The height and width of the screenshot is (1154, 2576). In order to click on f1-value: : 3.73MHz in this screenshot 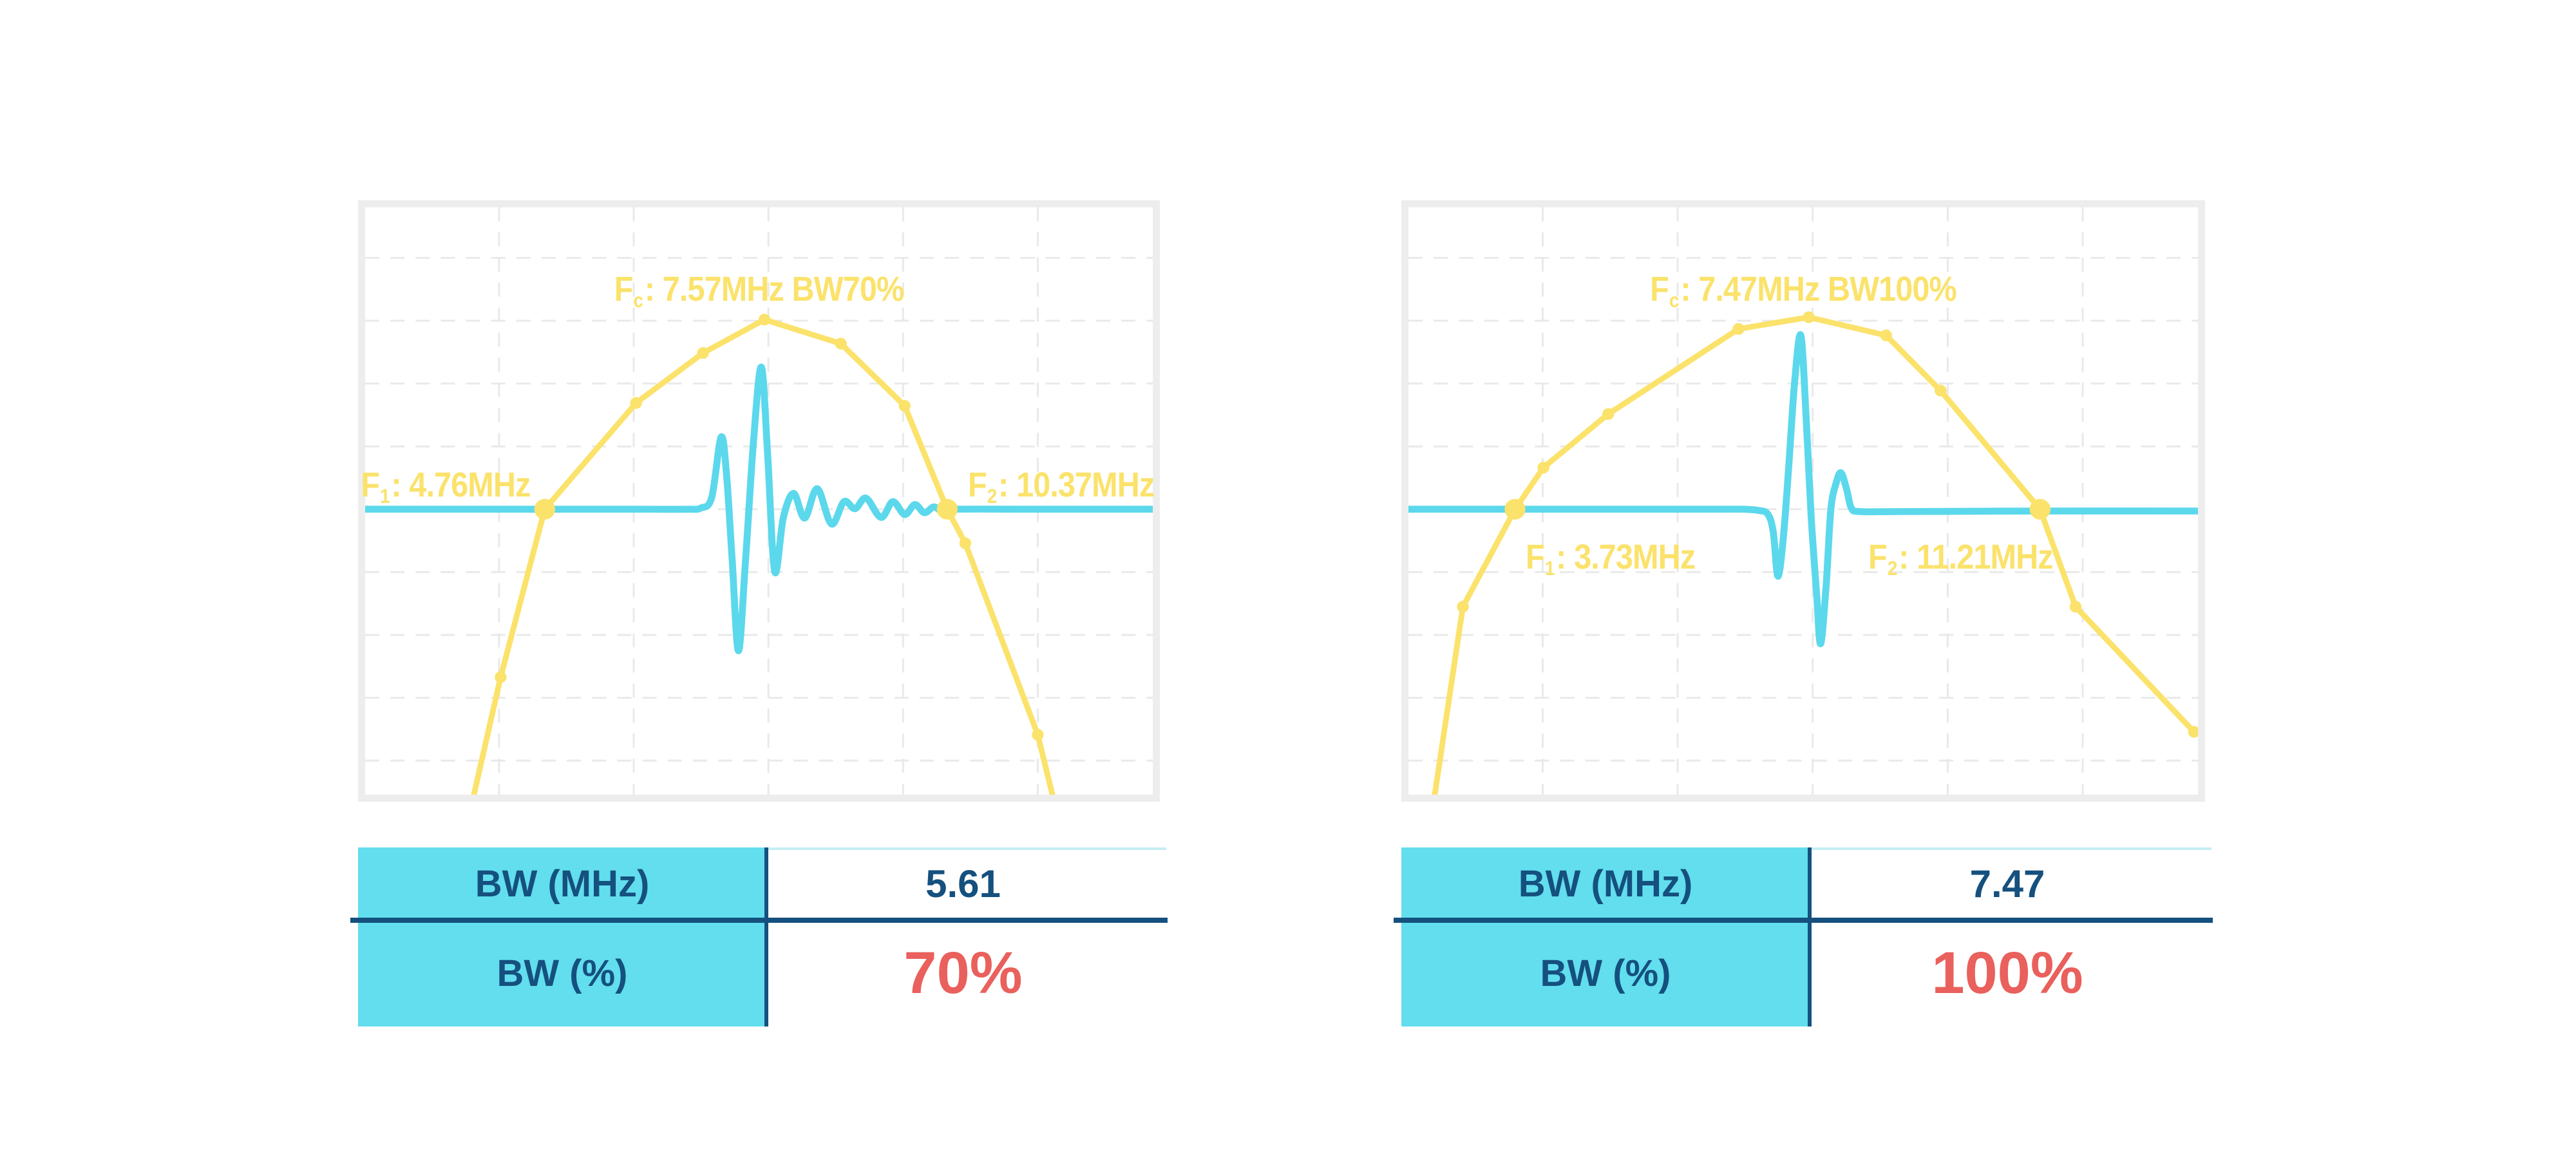, I will do `click(1626, 557)`.